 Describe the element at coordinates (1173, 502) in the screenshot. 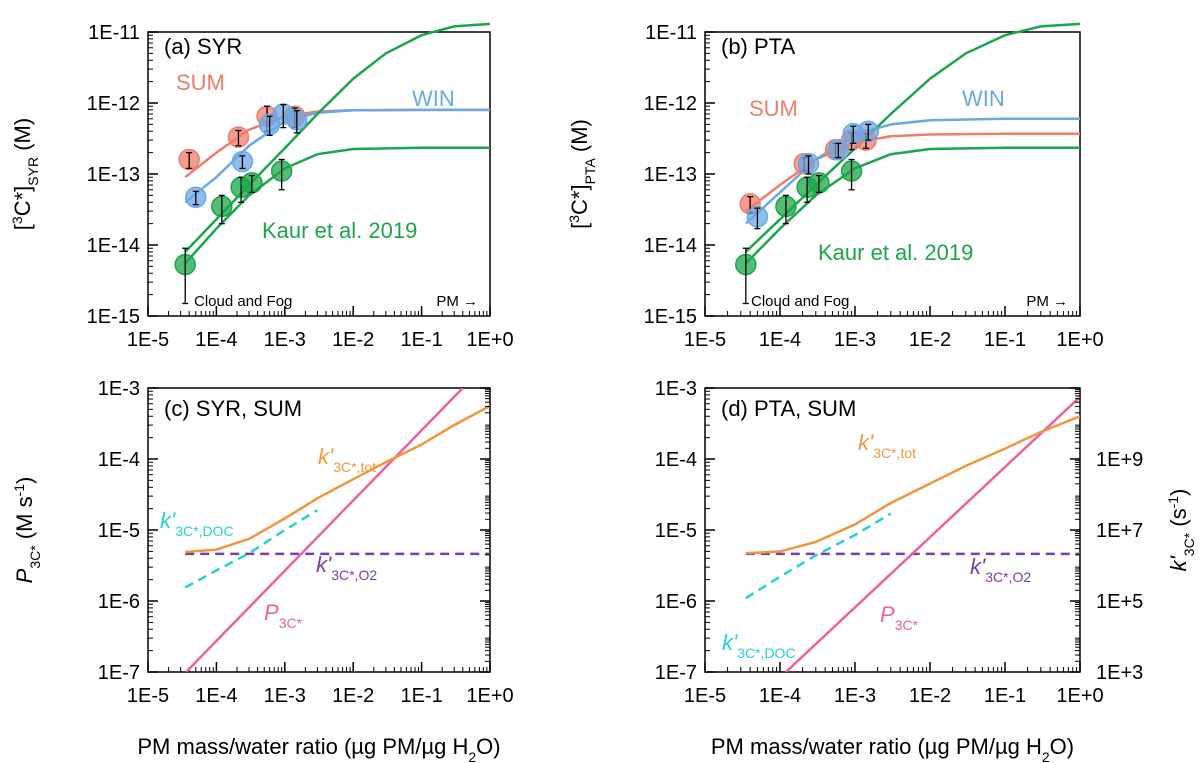

I see `y2-axis-title-part: -1` at that location.